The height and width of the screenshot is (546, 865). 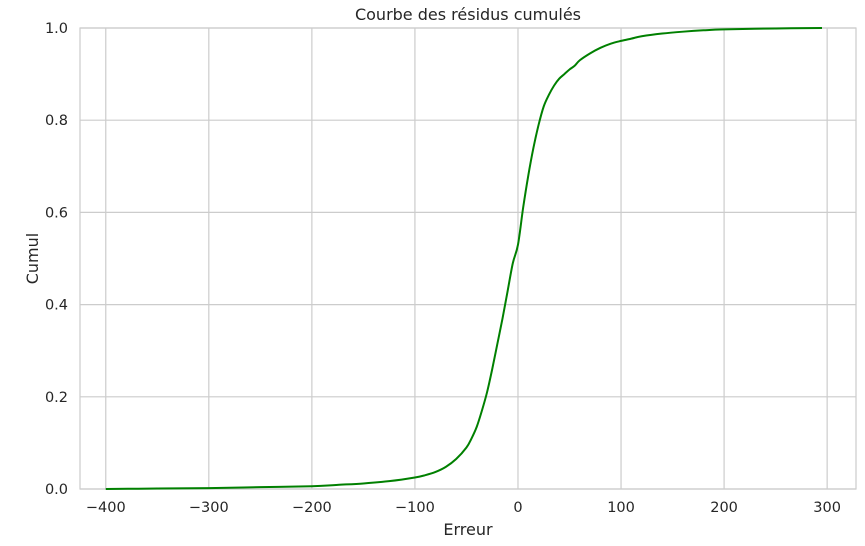 What do you see at coordinates (56, 29) in the screenshot?
I see `y-tick-label: 1.0` at bounding box center [56, 29].